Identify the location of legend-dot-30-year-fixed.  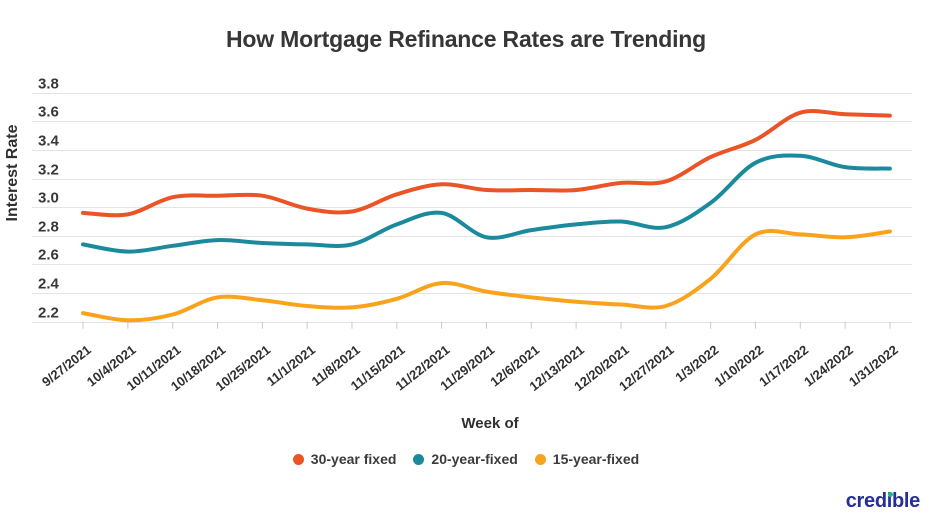
(298, 459).